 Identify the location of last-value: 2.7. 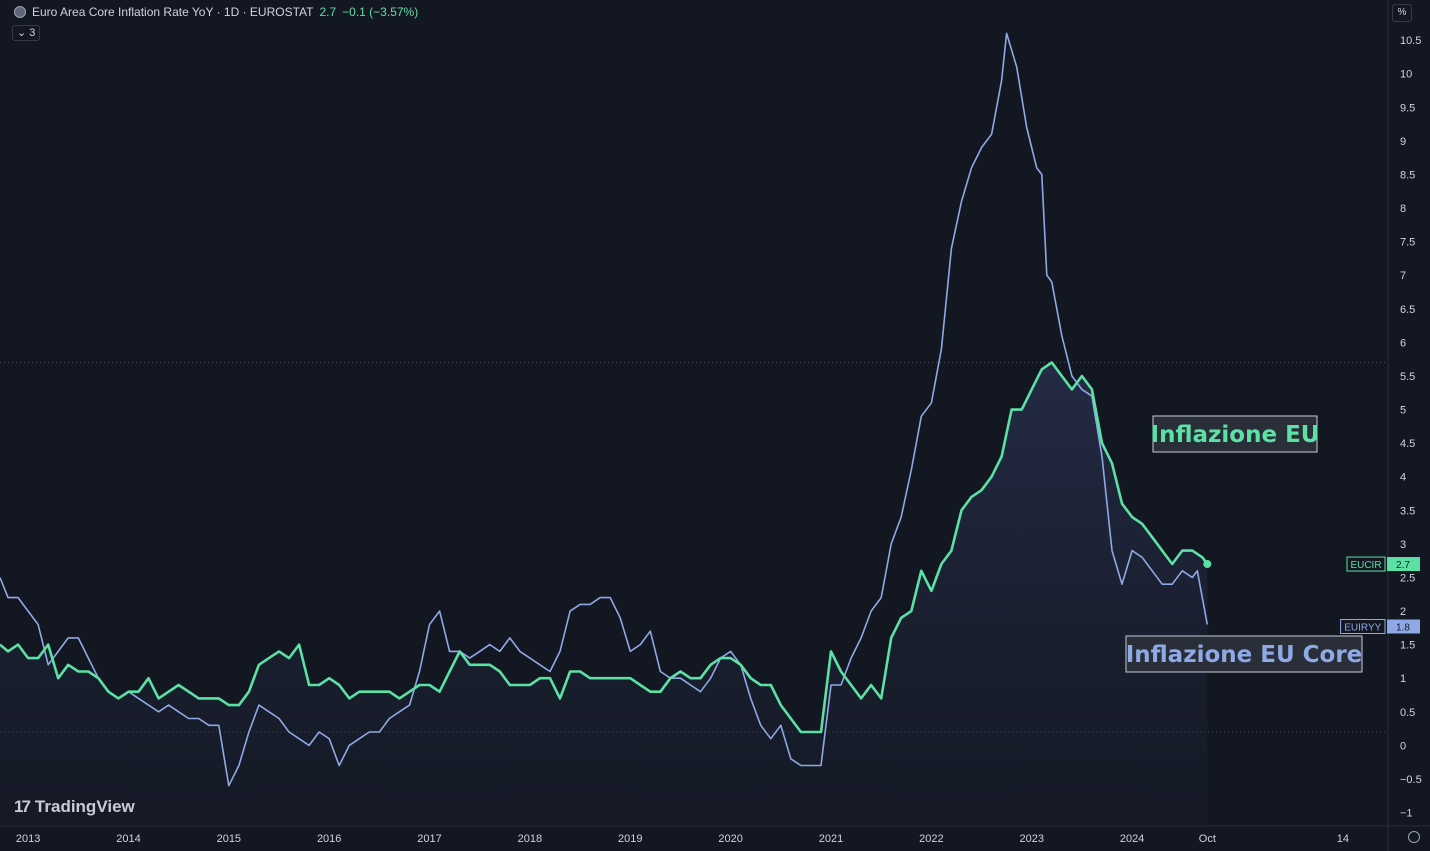
(328, 12).